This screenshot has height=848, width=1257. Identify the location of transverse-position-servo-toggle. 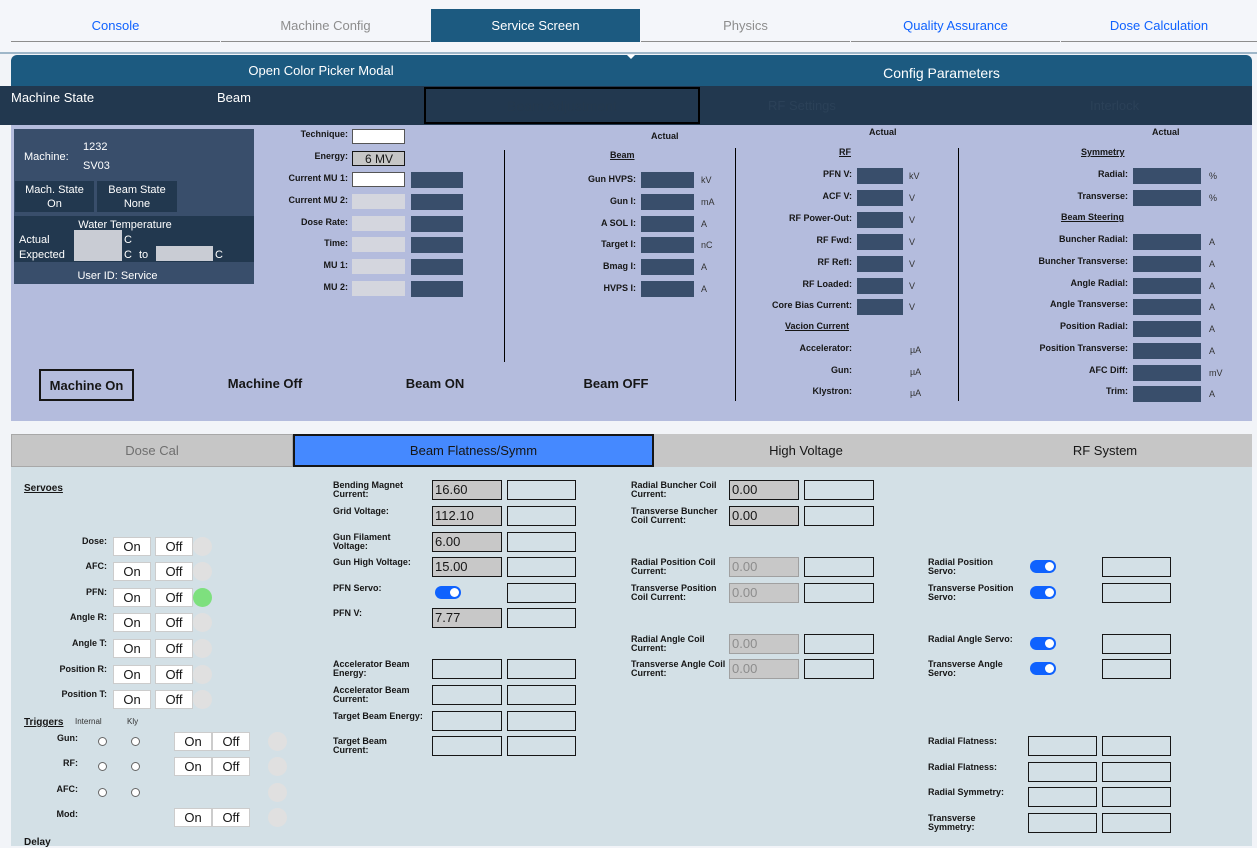
(1043, 592).